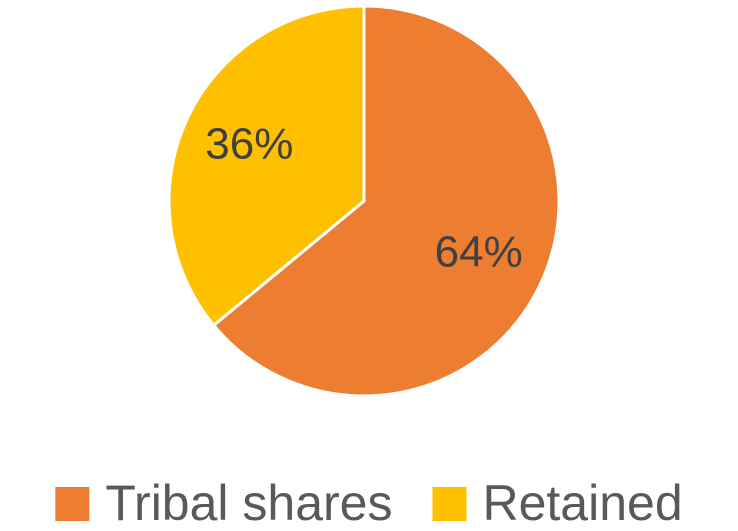  Describe the element at coordinates (249, 144) in the screenshot. I see `data-label: 36%` at that location.